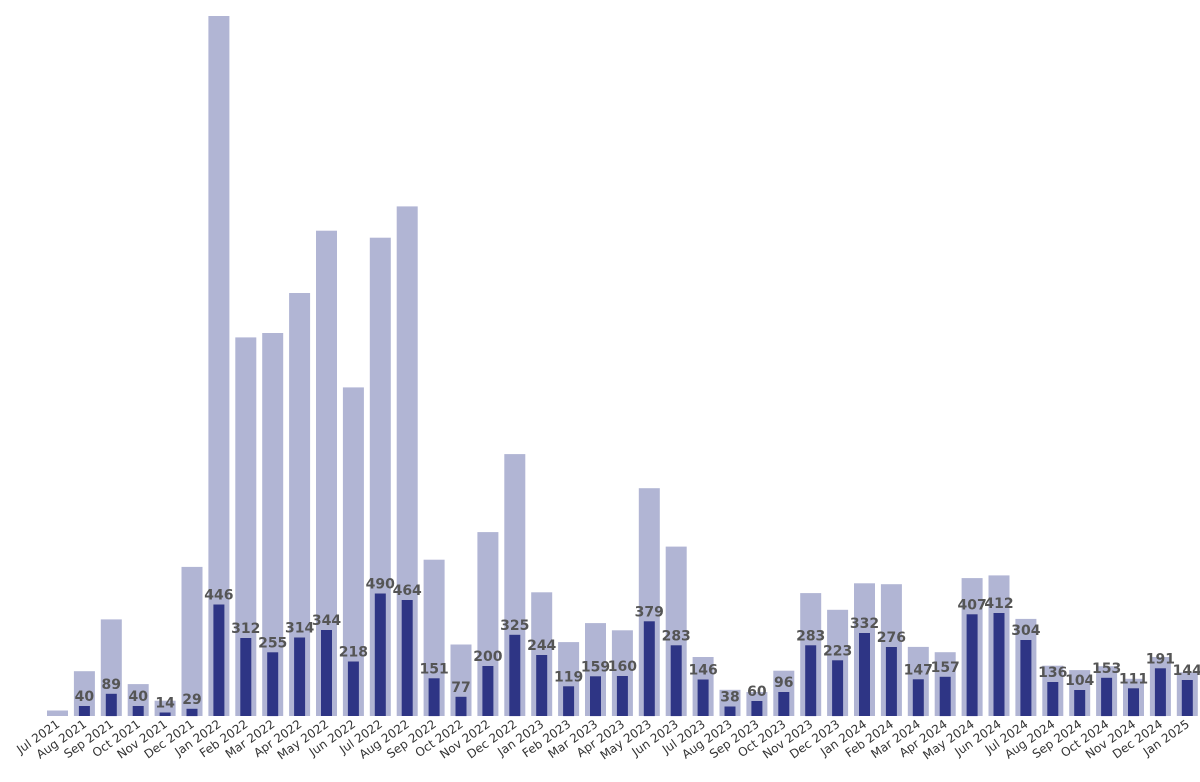 The width and height of the screenshot is (1200, 782). Describe the element at coordinates (918, 670) in the screenshot. I see `data-label-32: 147` at that location.